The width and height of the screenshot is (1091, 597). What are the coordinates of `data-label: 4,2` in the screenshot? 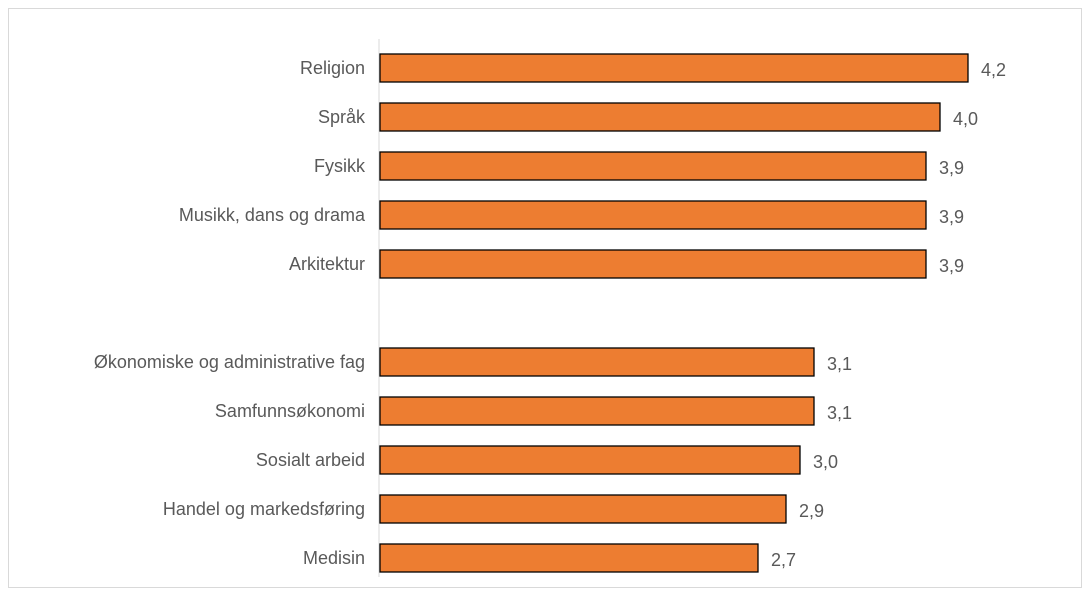 It's located at (993, 70).